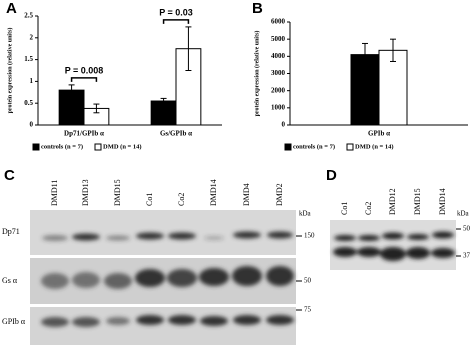 The height and width of the screenshot is (345, 474). What do you see at coordinates (278, 56) in the screenshot?
I see `y-tick-label: 4000` at bounding box center [278, 56].